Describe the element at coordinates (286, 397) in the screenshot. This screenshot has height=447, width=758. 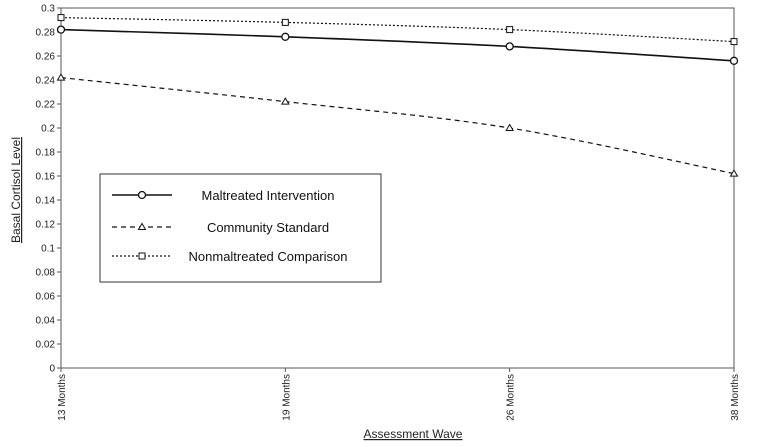
I see `x-tick-label: 19 Months` at that location.